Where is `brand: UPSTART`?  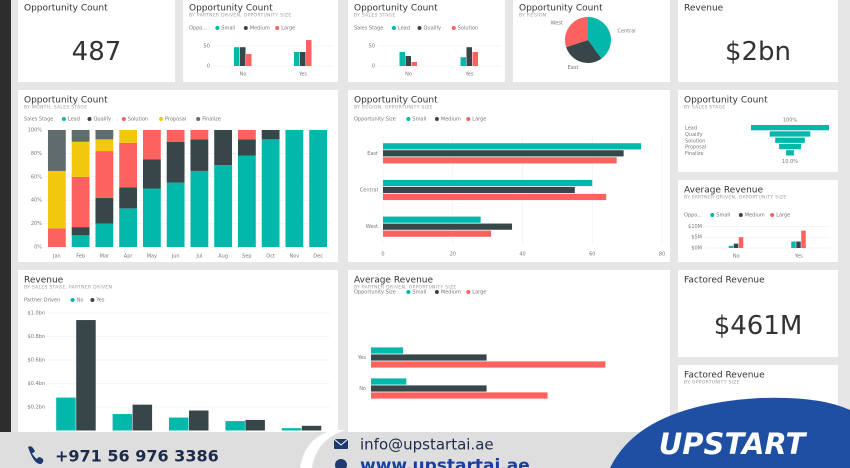 brand: UPSTART is located at coordinates (733, 444).